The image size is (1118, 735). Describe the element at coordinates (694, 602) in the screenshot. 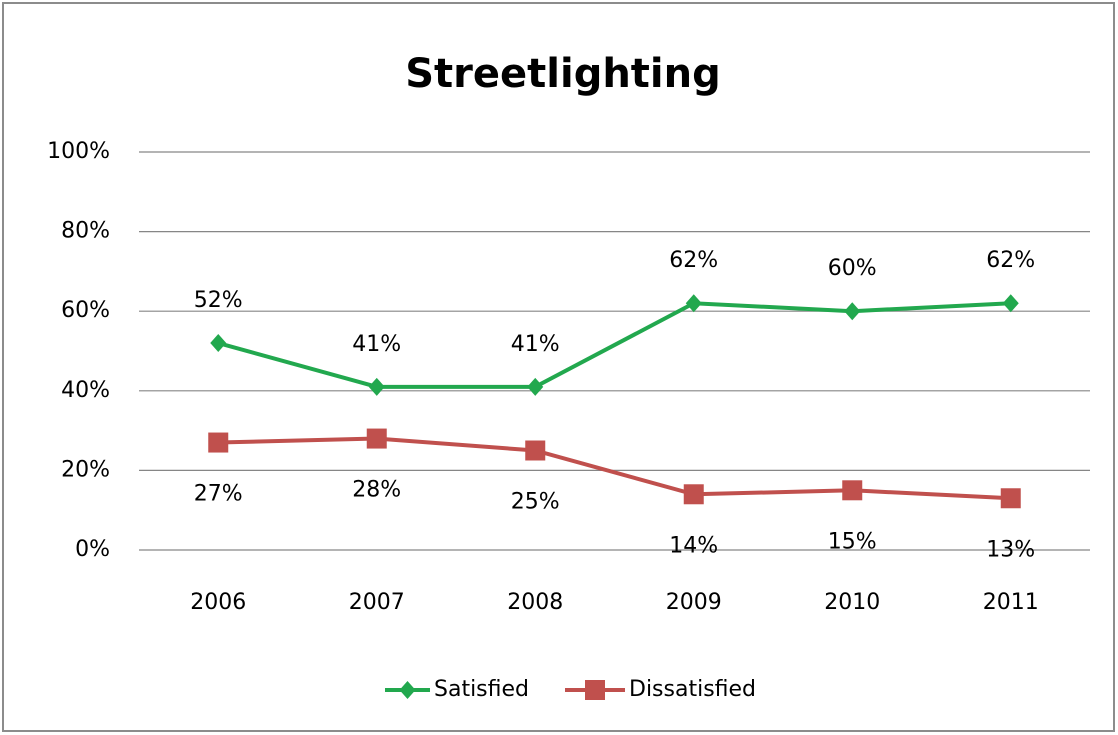

I see `x-tick-label: 2009` at that location.